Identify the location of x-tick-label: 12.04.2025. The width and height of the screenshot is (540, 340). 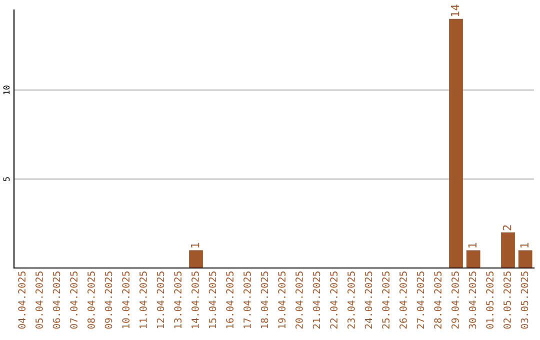
(160, 300).